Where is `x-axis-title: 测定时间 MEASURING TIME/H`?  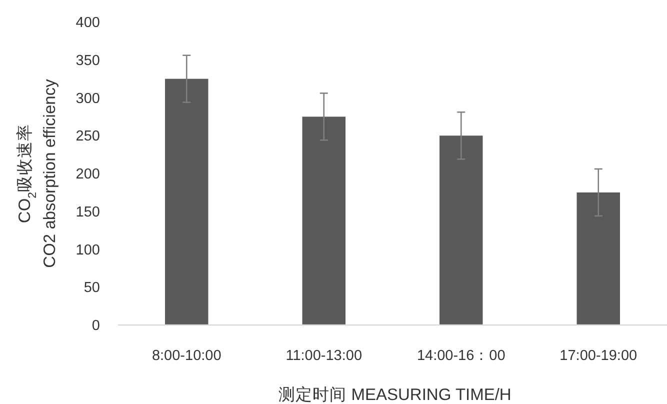 x-axis-title: 测定时间 MEASURING TIME/H is located at coordinates (395, 394).